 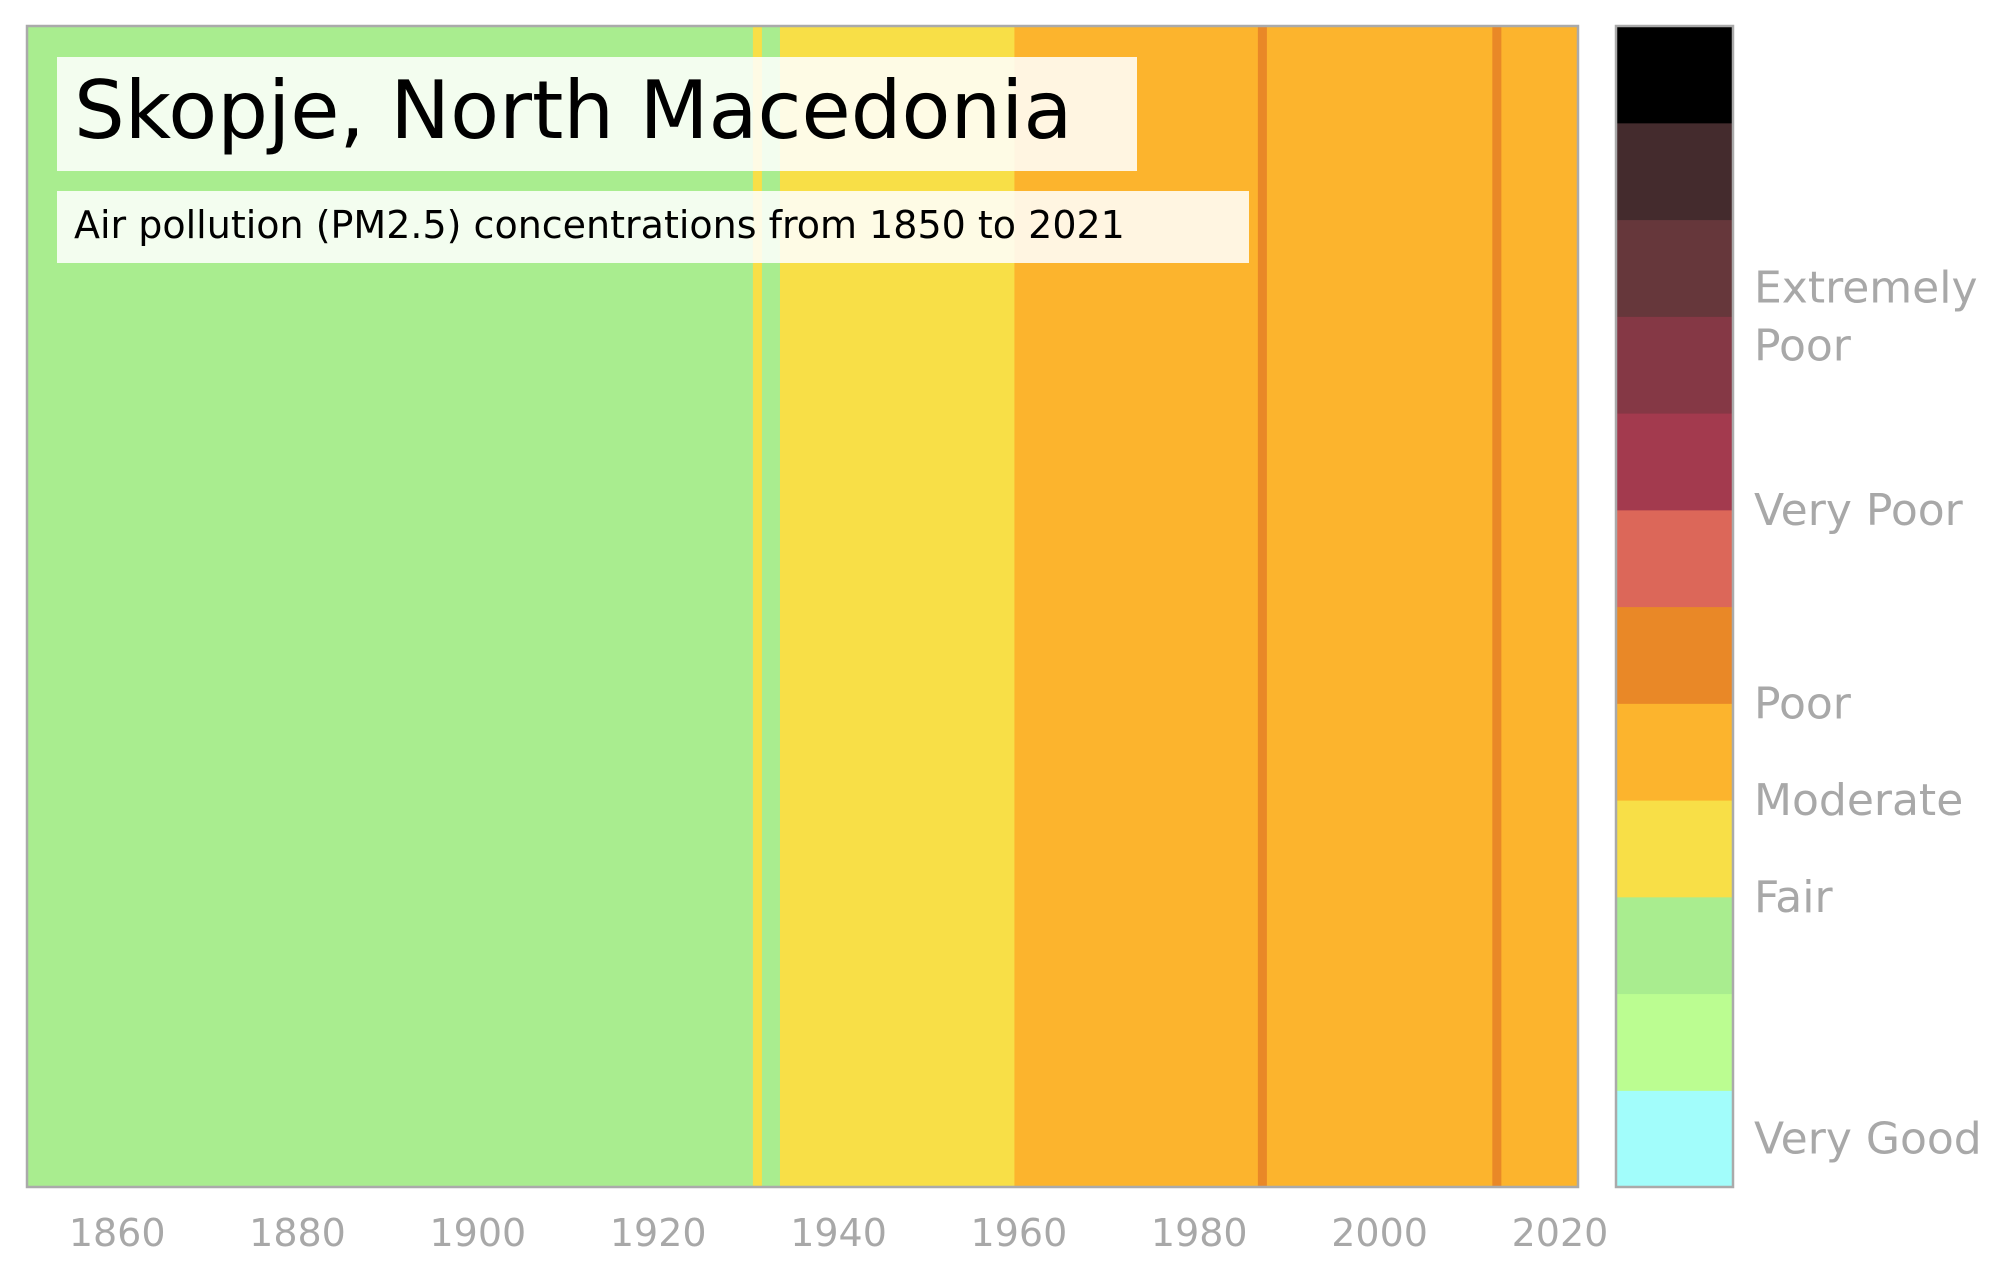 I want to click on colorbar-label-5: Extremely Poor, so click(x=1865, y=316).